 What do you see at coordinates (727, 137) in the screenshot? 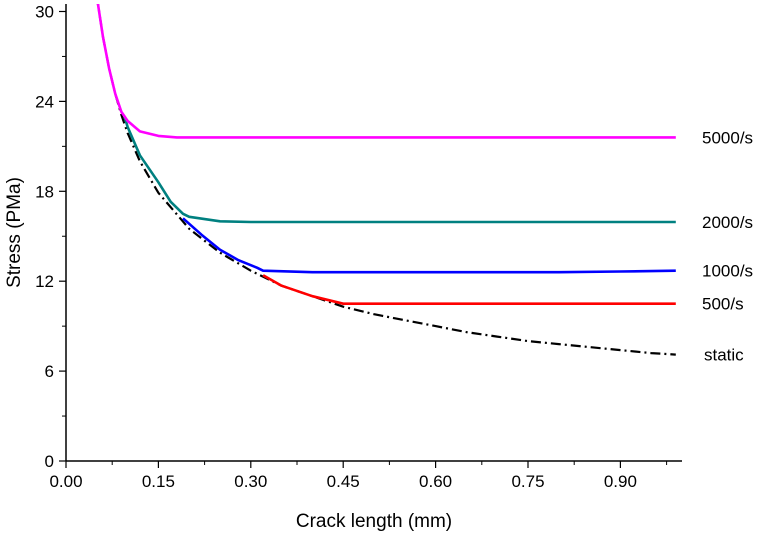
I see `series-label-5000-s: 5000/s` at bounding box center [727, 137].